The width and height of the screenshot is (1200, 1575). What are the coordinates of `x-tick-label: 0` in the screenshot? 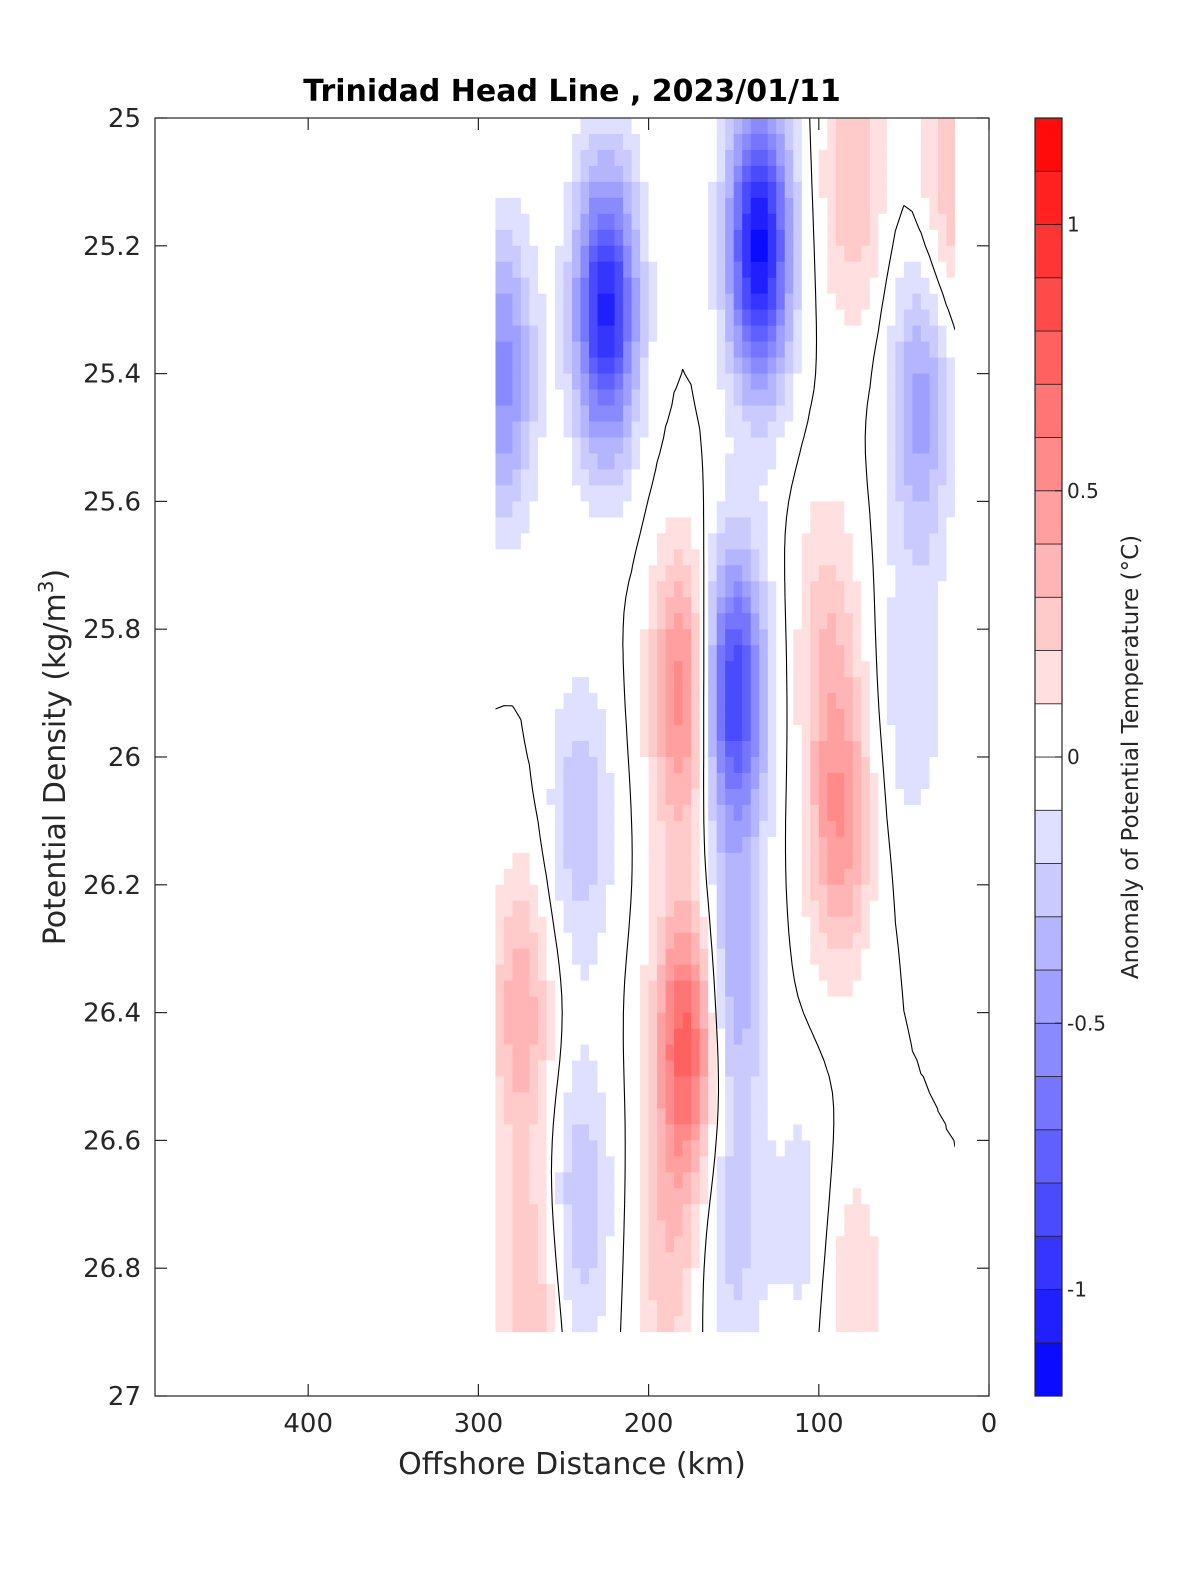 It's located at (989, 1424).